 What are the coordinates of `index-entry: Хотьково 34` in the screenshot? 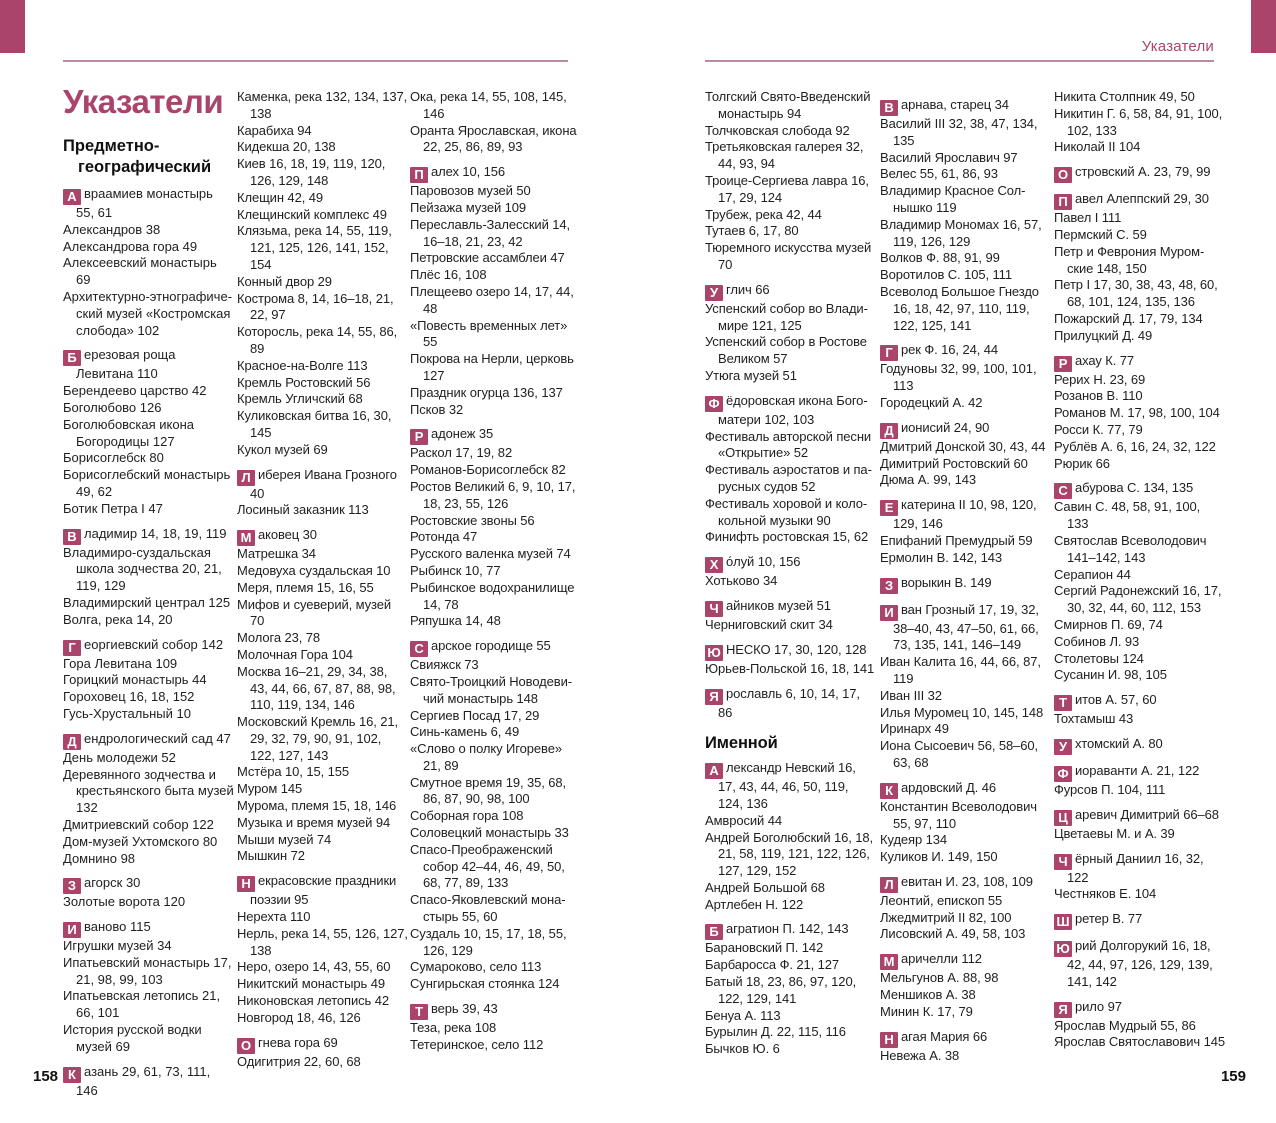 It's located at (741, 581).